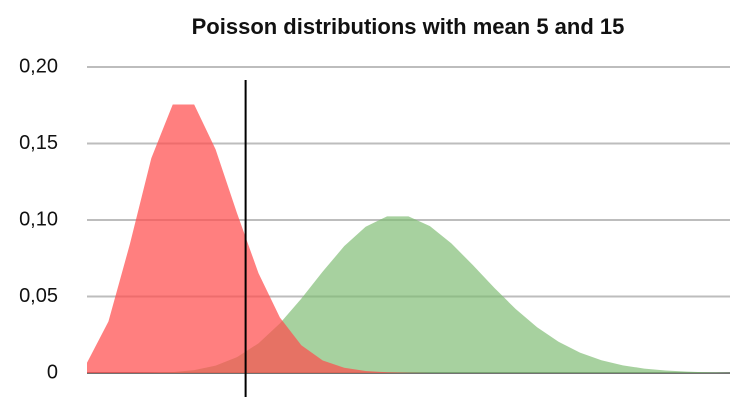  Describe the element at coordinates (52, 372) in the screenshot. I see `y-tick-label: 0` at that location.